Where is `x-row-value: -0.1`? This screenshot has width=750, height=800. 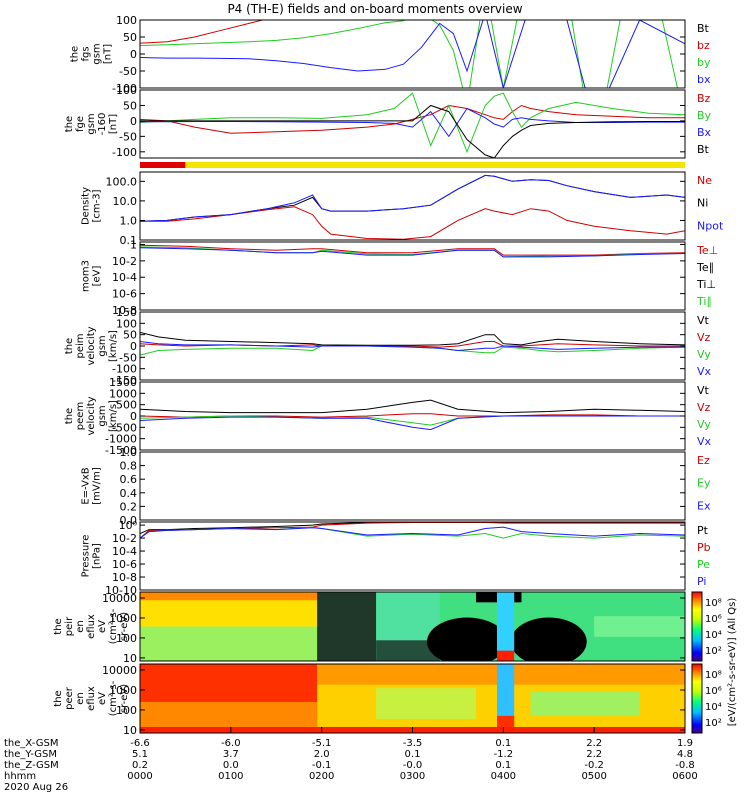
x-row-value: -0.1 is located at coordinates (322, 765).